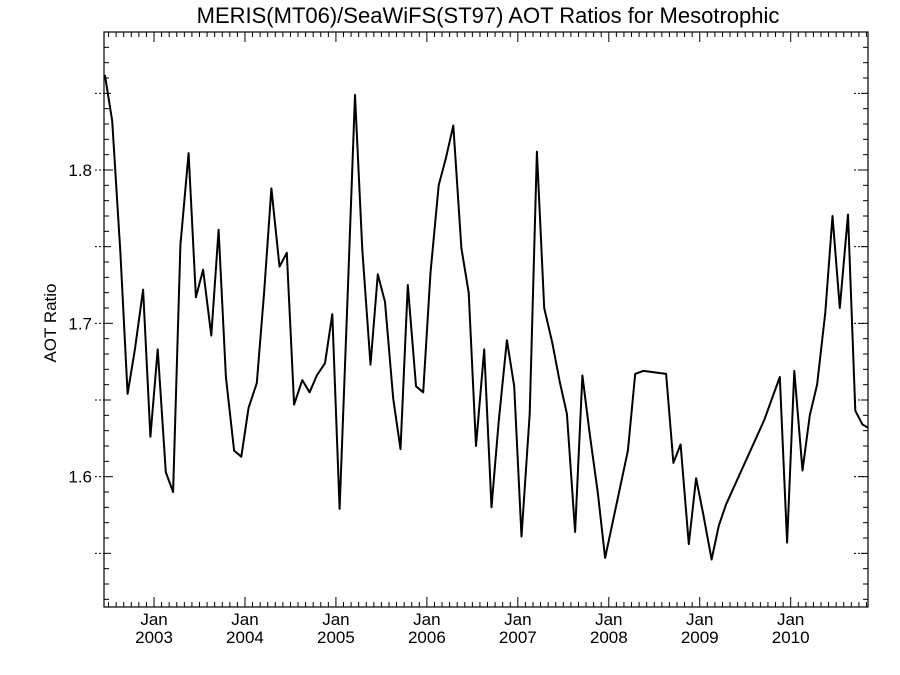 This screenshot has height=675, width=900. I want to click on y-tick-labels: 1.6 1.7 1.8, so click(80, 324).